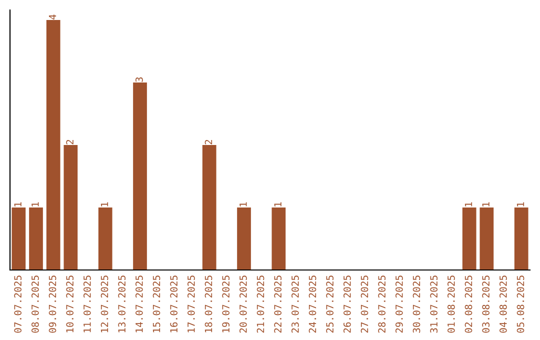 This screenshot has width=540, height=340. Describe the element at coordinates (312, 304) in the screenshot. I see `x-tick-label: 24.07.2025` at that location.